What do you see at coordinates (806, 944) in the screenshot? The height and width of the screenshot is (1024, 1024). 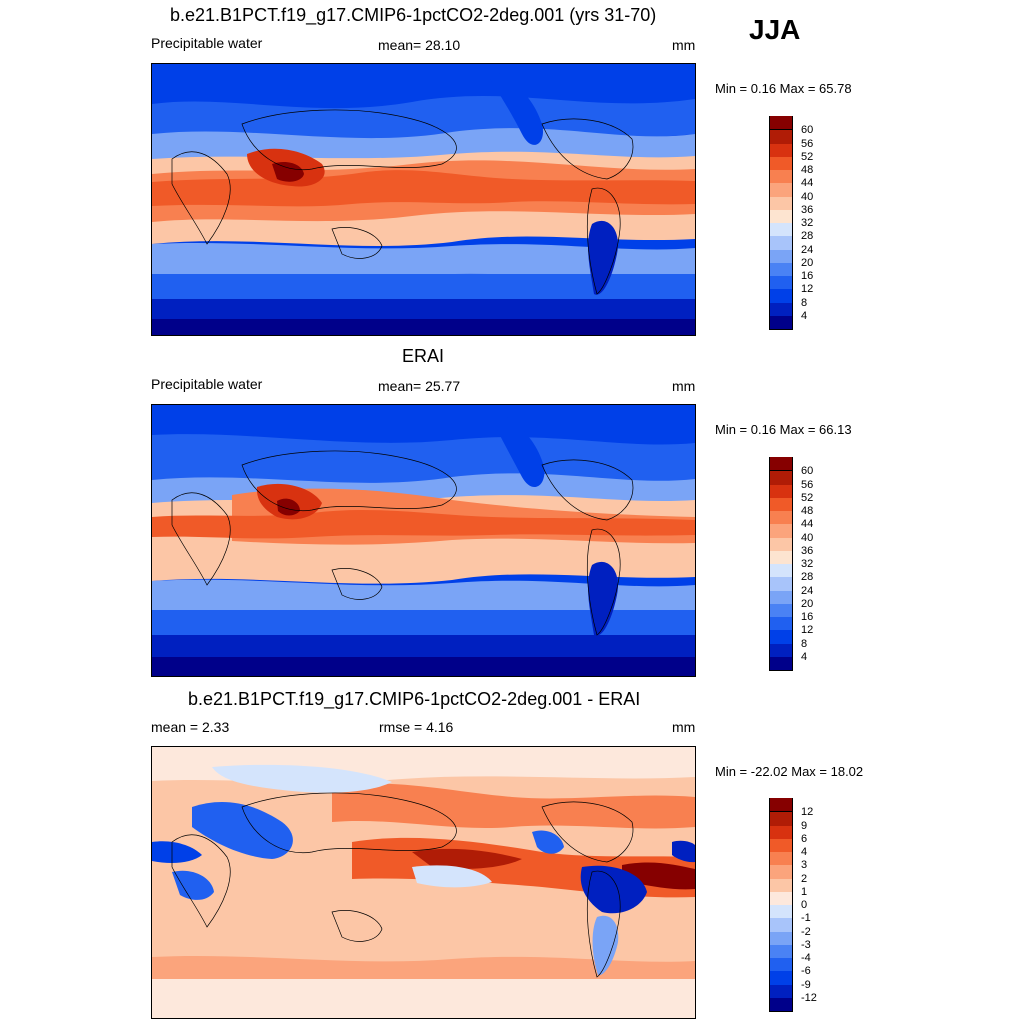 I see `colorbar-tick-label: -3` at bounding box center [806, 944].